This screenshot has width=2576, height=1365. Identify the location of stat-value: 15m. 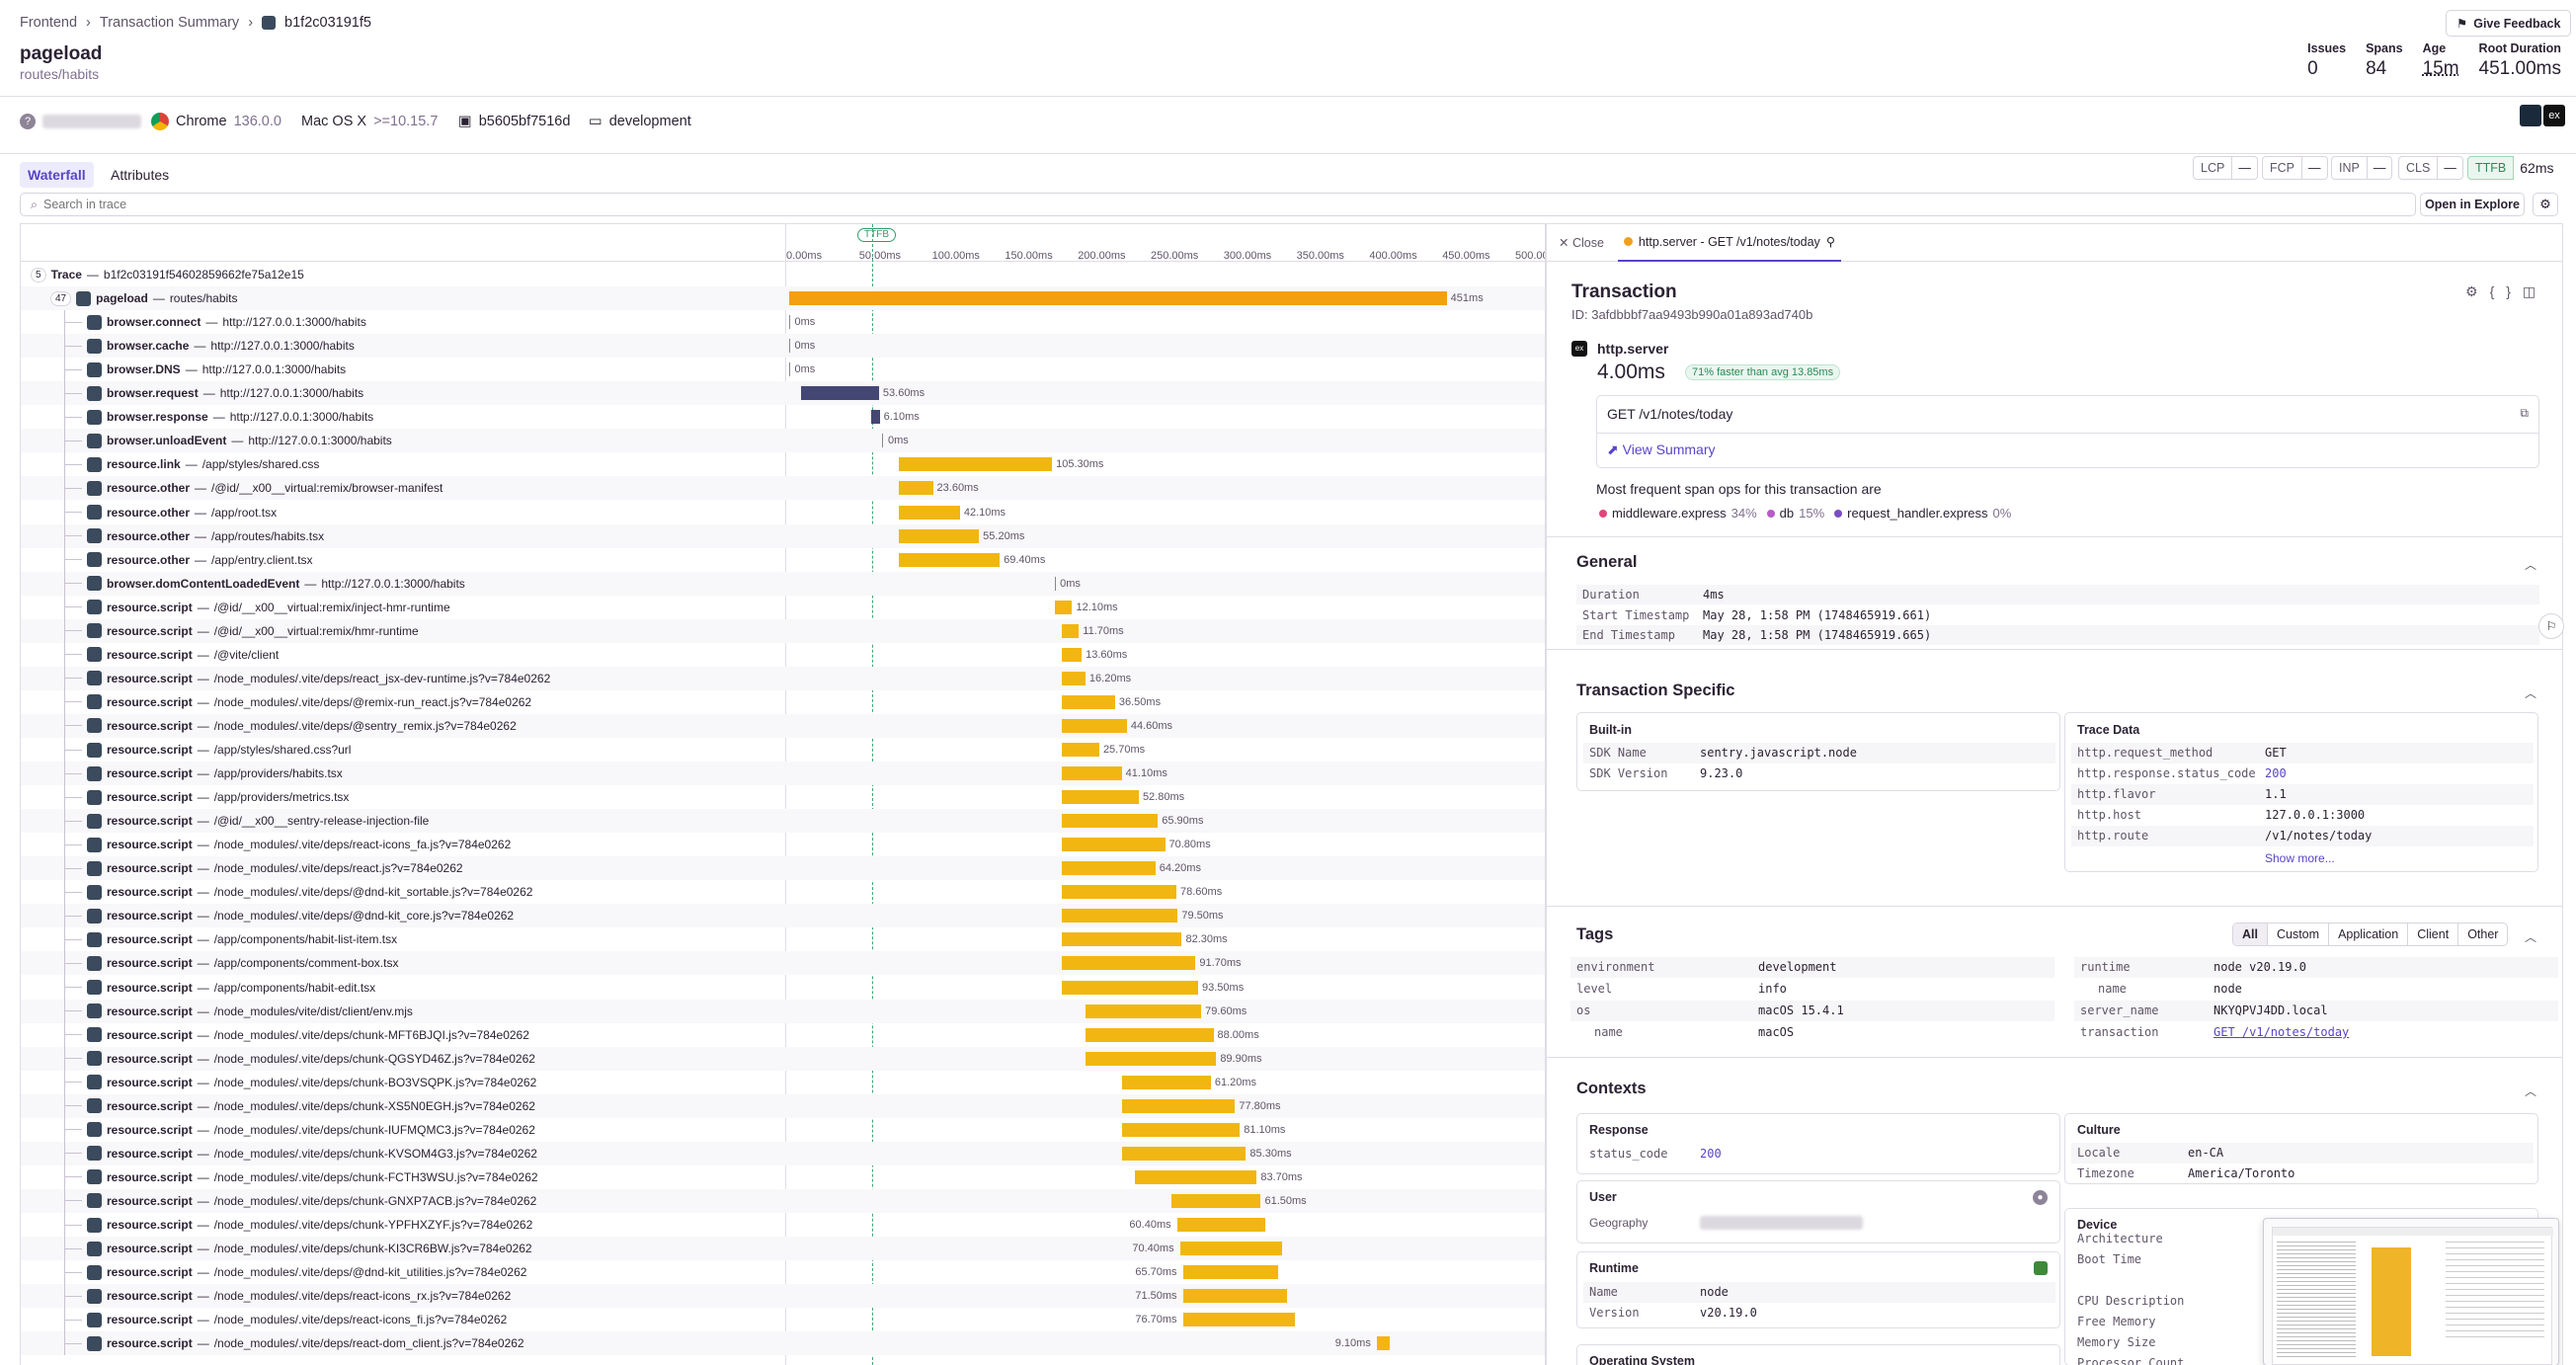
(2440, 68).